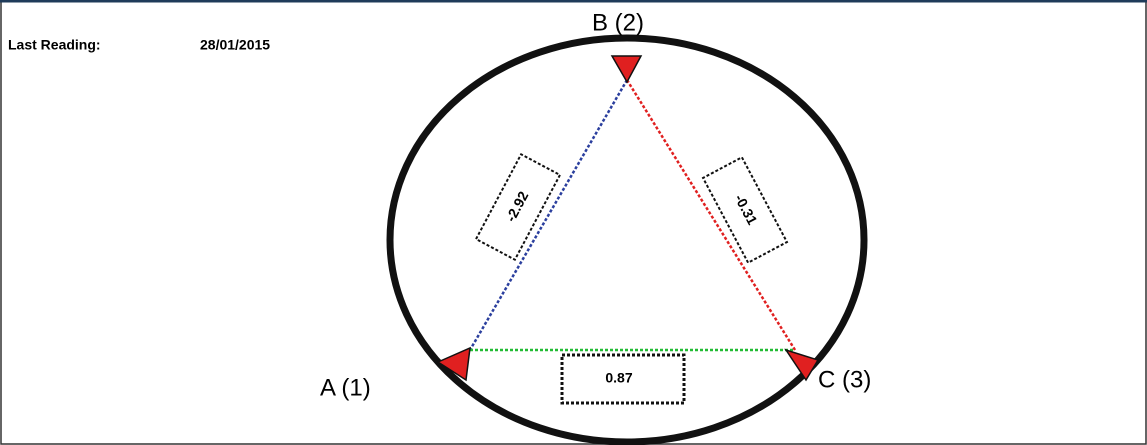 The image size is (1147, 445). What do you see at coordinates (802, 365) in the screenshot?
I see `sensor-c` at bounding box center [802, 365].